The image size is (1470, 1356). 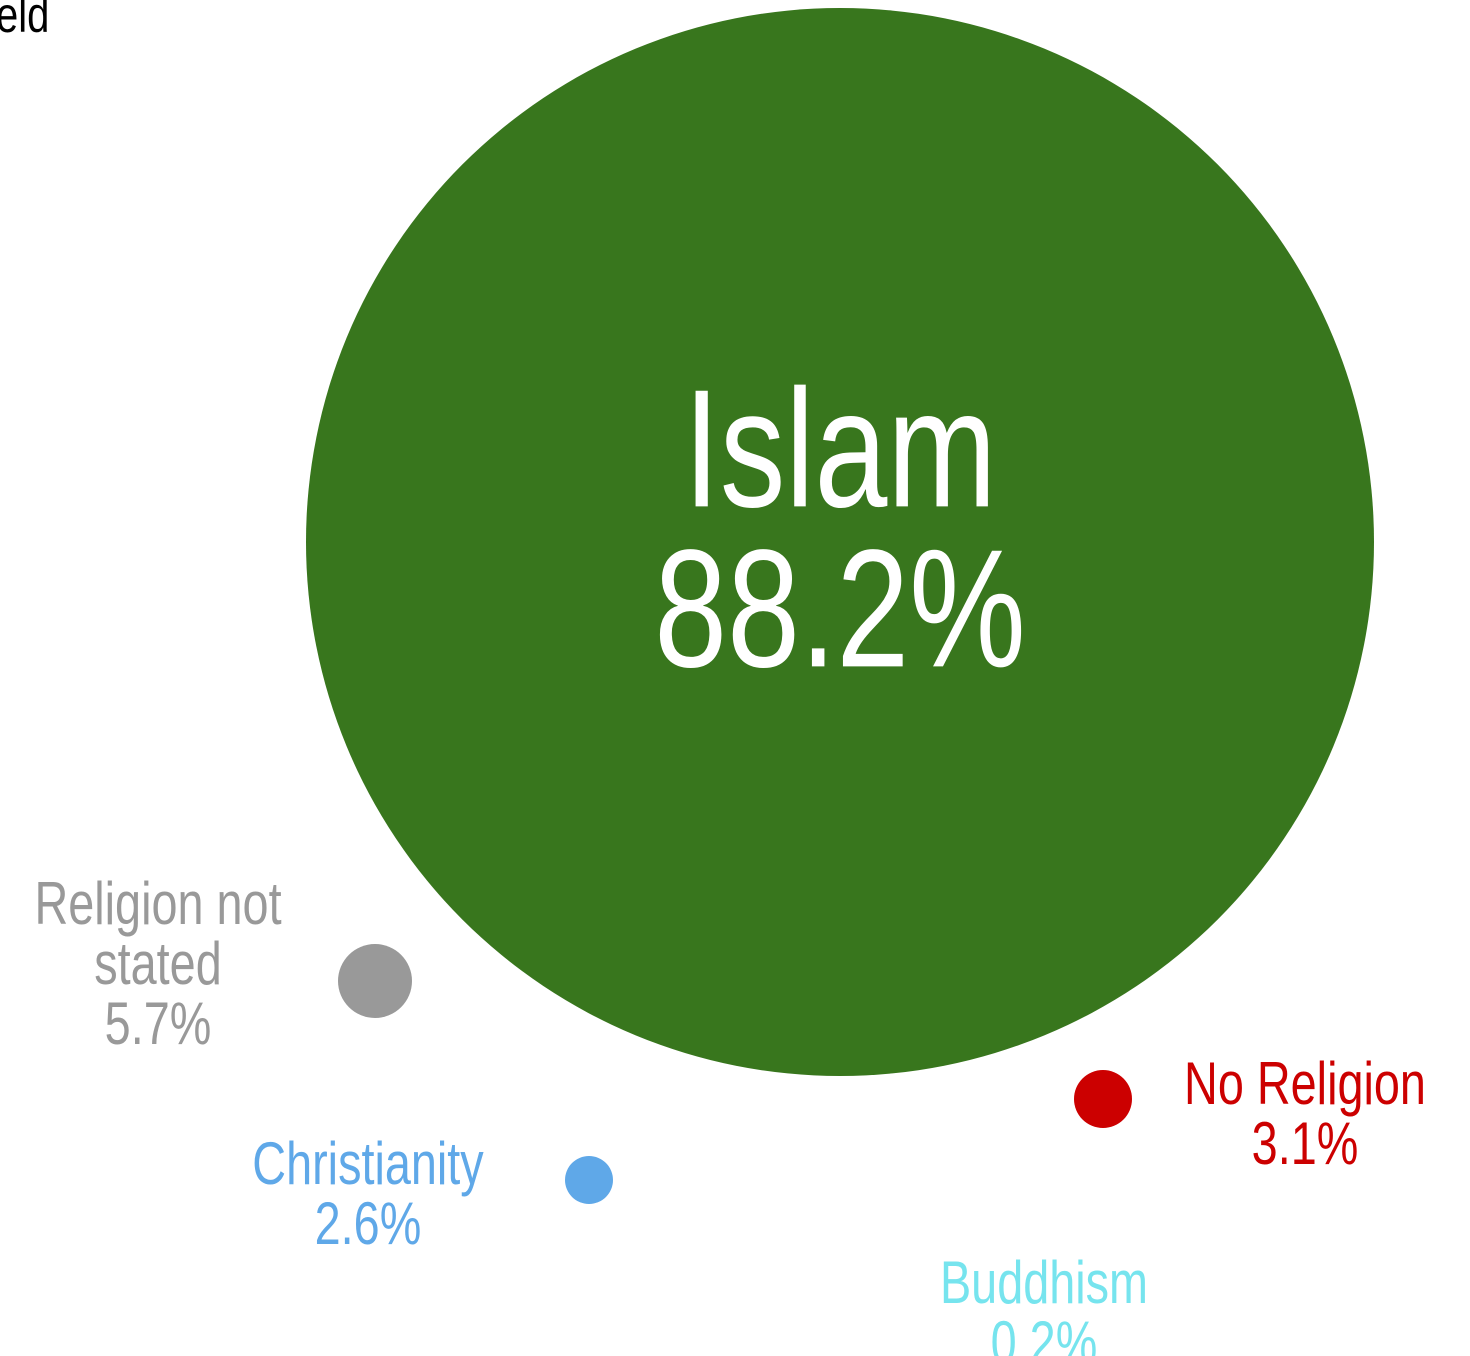 I want to click on bubble-no-religion, so click(x=1103, y=1099).